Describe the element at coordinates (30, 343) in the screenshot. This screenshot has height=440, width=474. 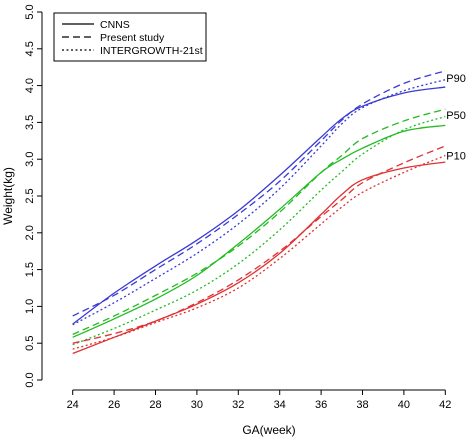
I see `y-tick-label: 0.5` at that location.